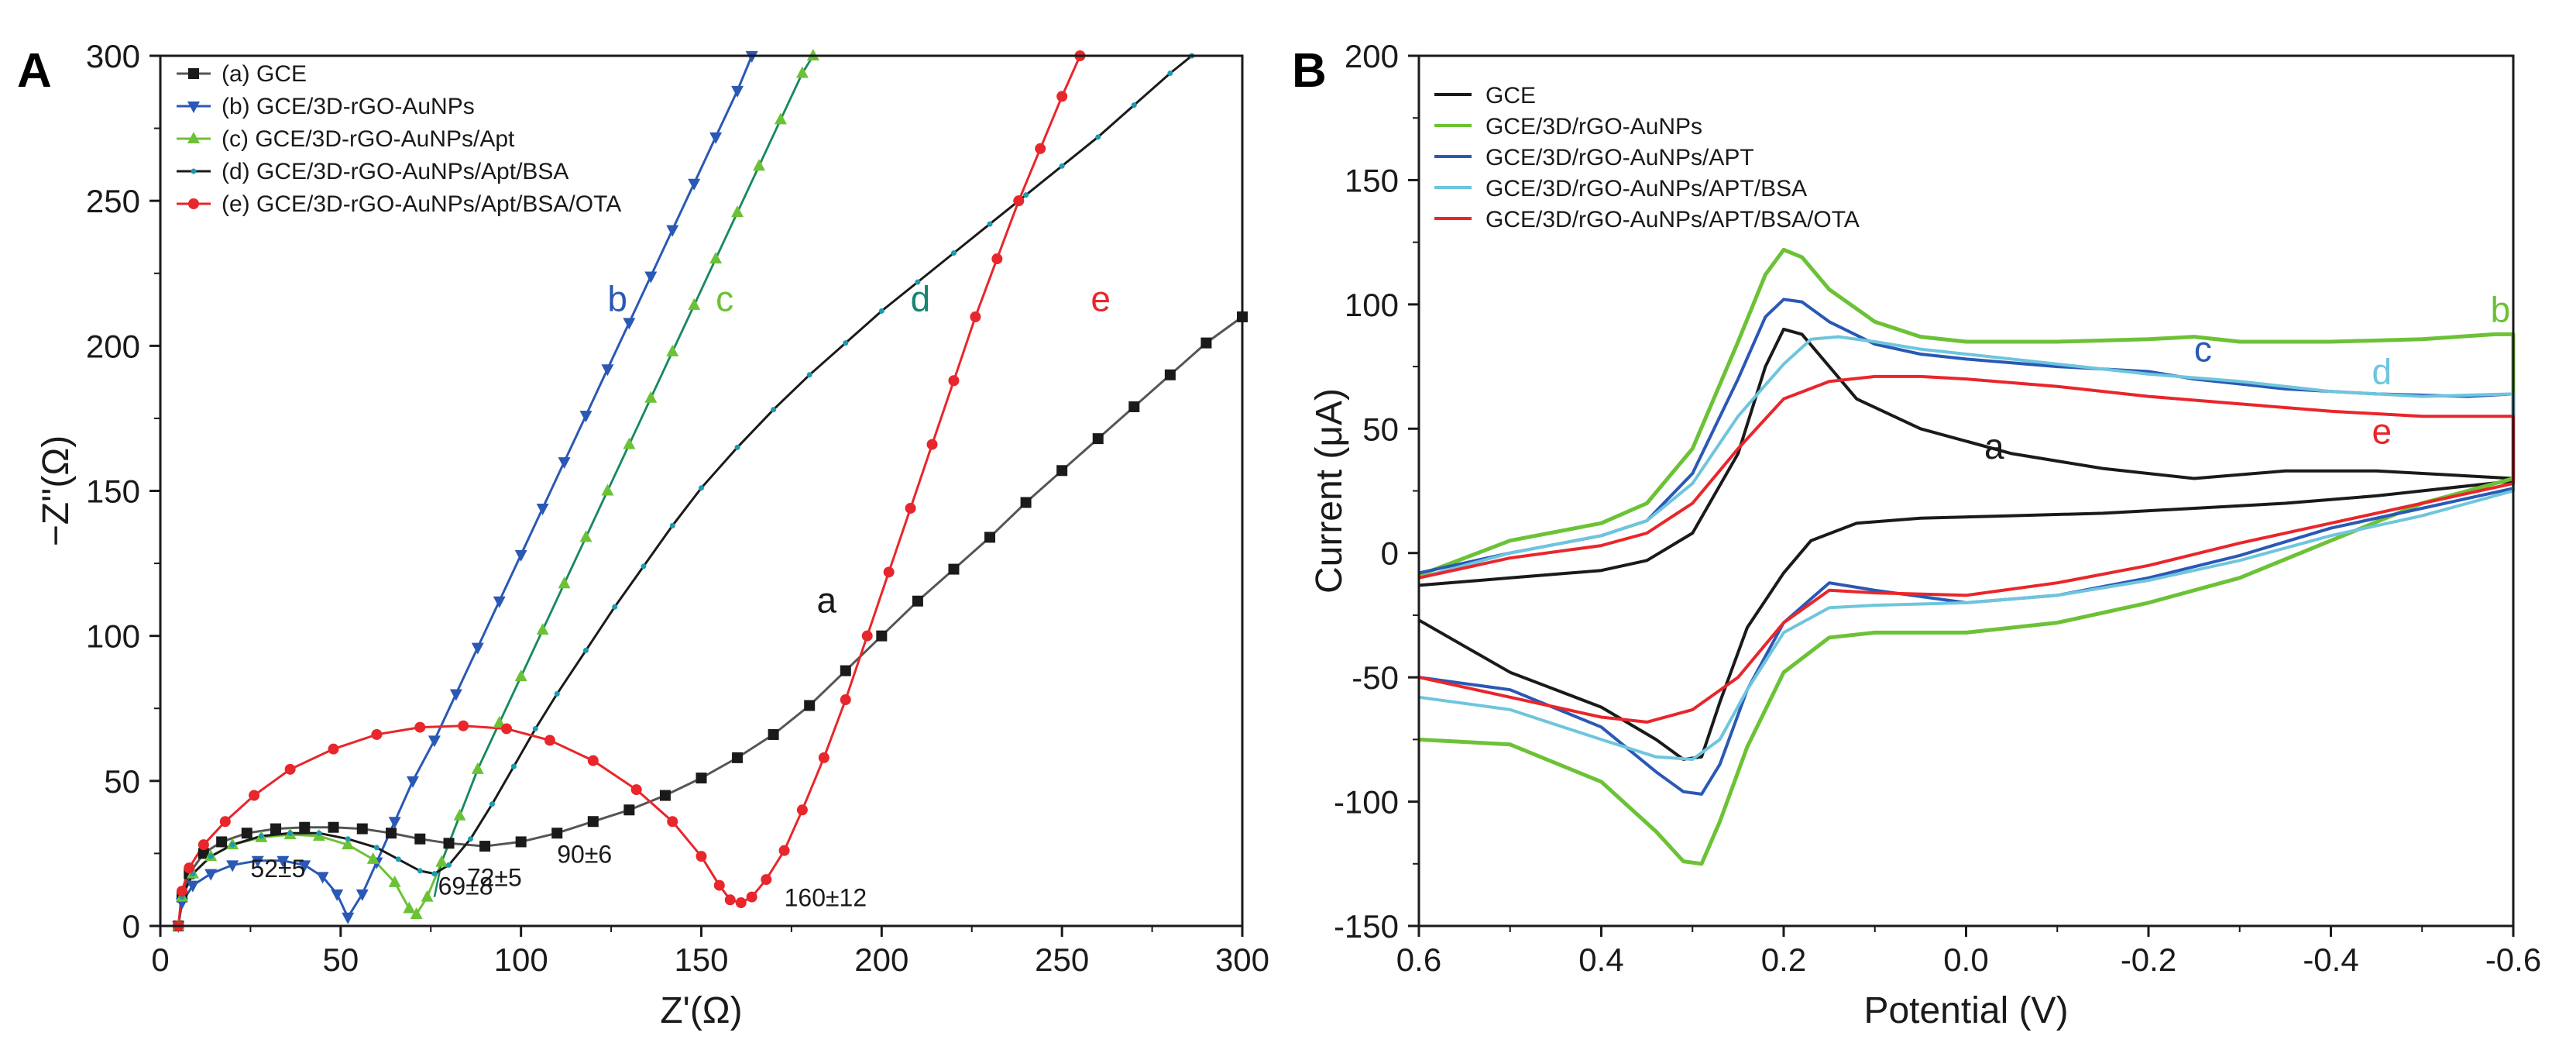 This screenshot has height=1060, width=2576. I want to click on y-tick-label: 50, so click(1380, 429).